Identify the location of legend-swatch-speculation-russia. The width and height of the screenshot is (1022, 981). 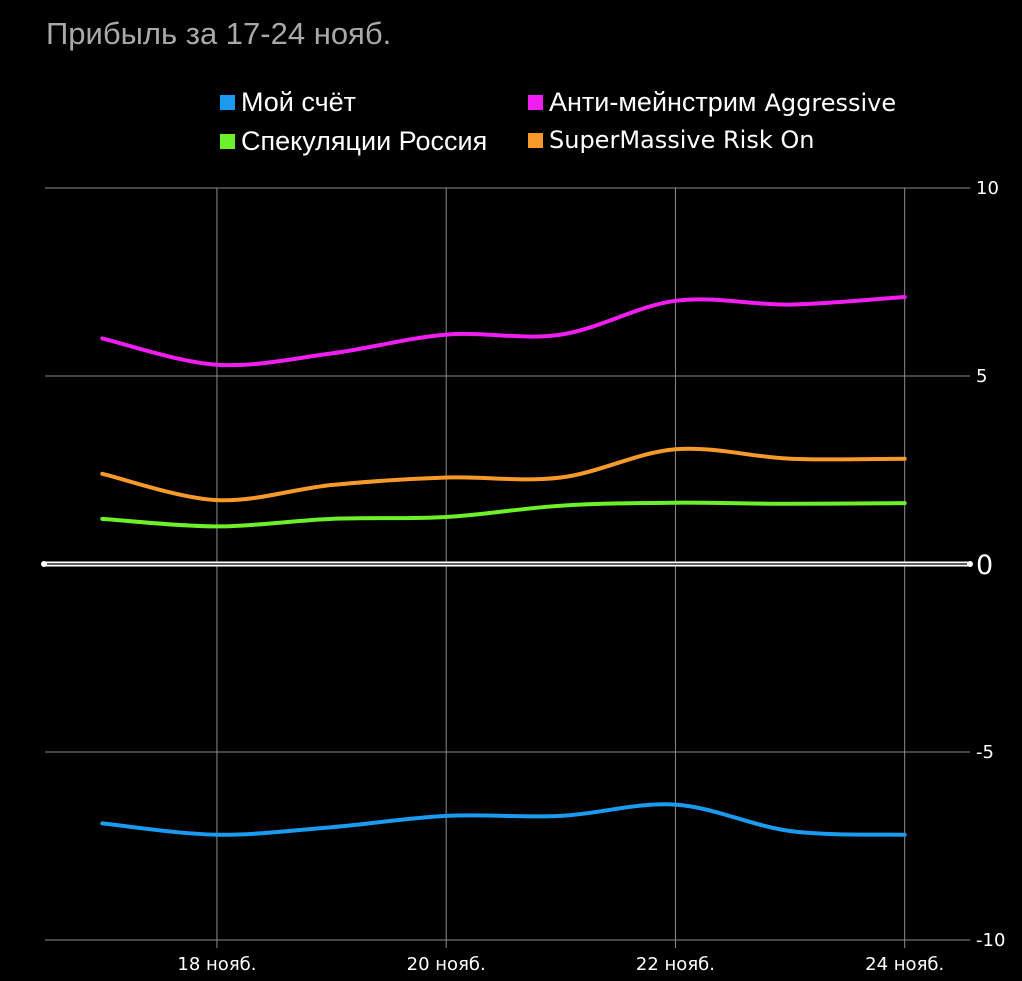
(227, 141).